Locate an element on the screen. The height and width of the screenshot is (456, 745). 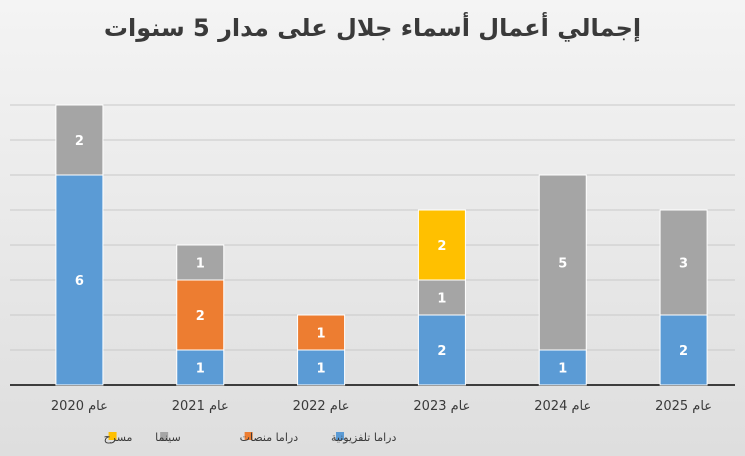
data-label: 6 is located at coordinates (79, 281).